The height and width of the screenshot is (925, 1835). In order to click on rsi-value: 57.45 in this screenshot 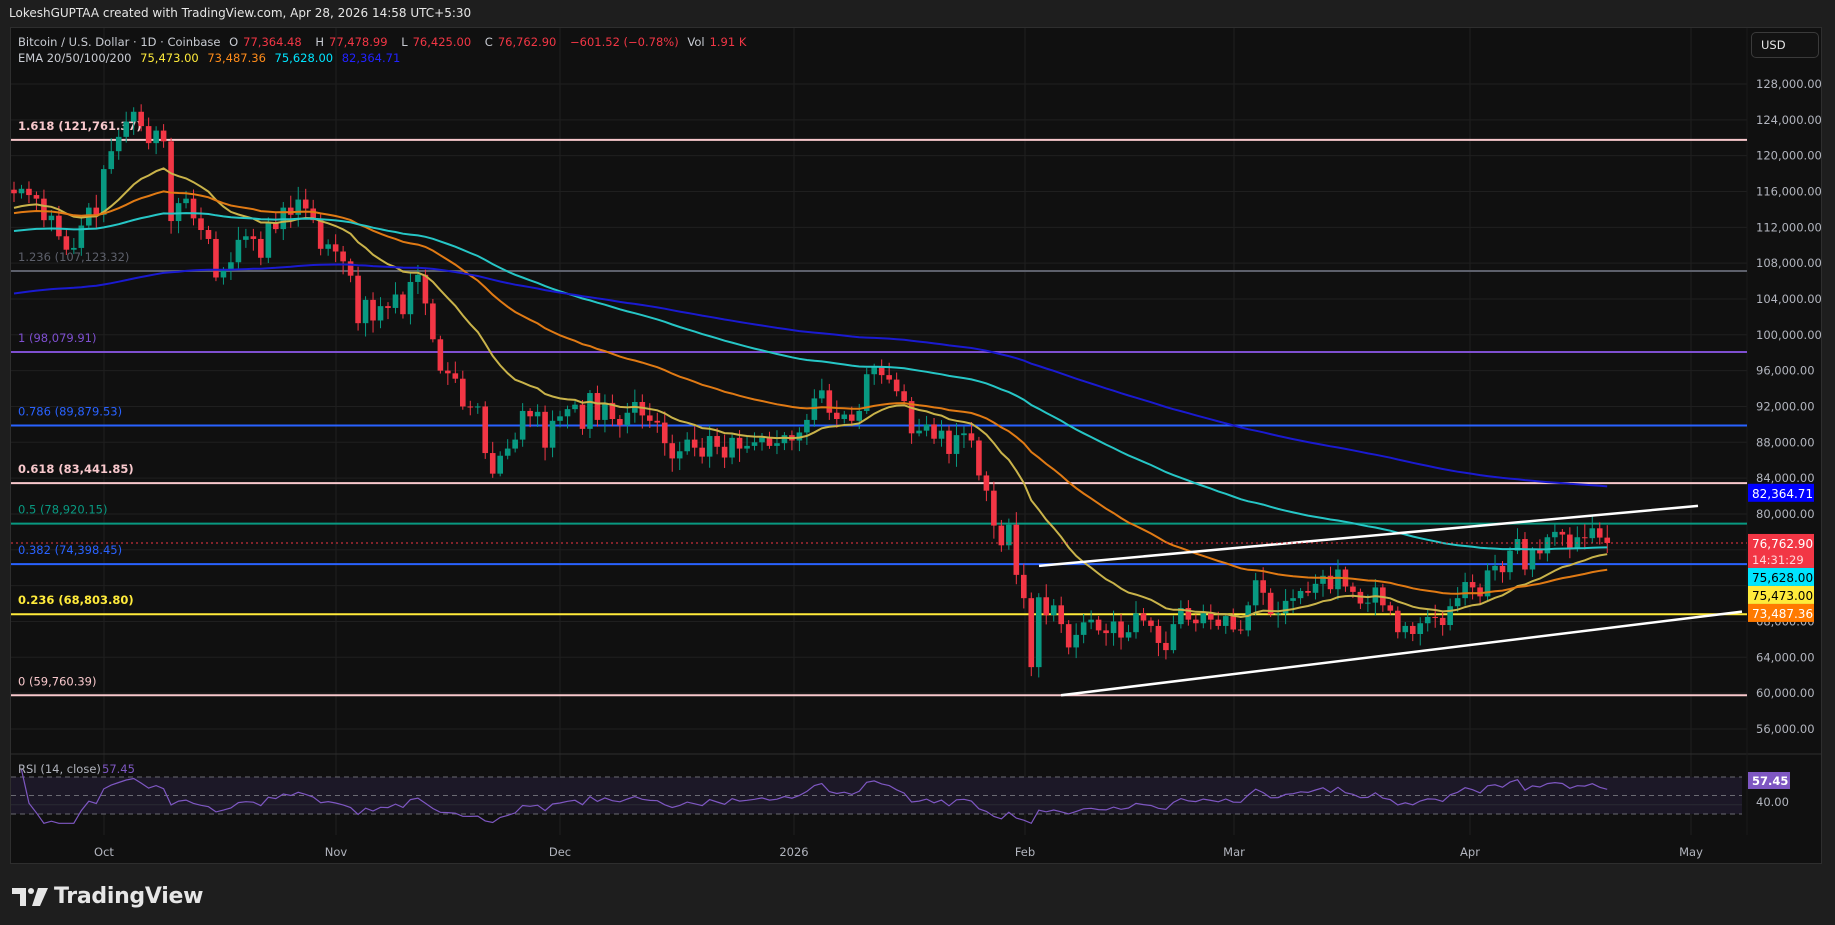, I will do `click(118, 769)`.